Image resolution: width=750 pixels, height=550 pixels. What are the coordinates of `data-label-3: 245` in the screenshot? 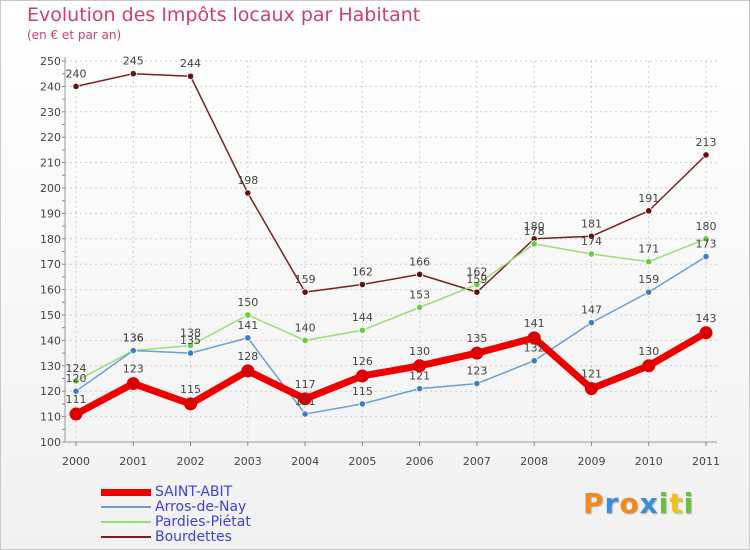 It's located at (133, 61).